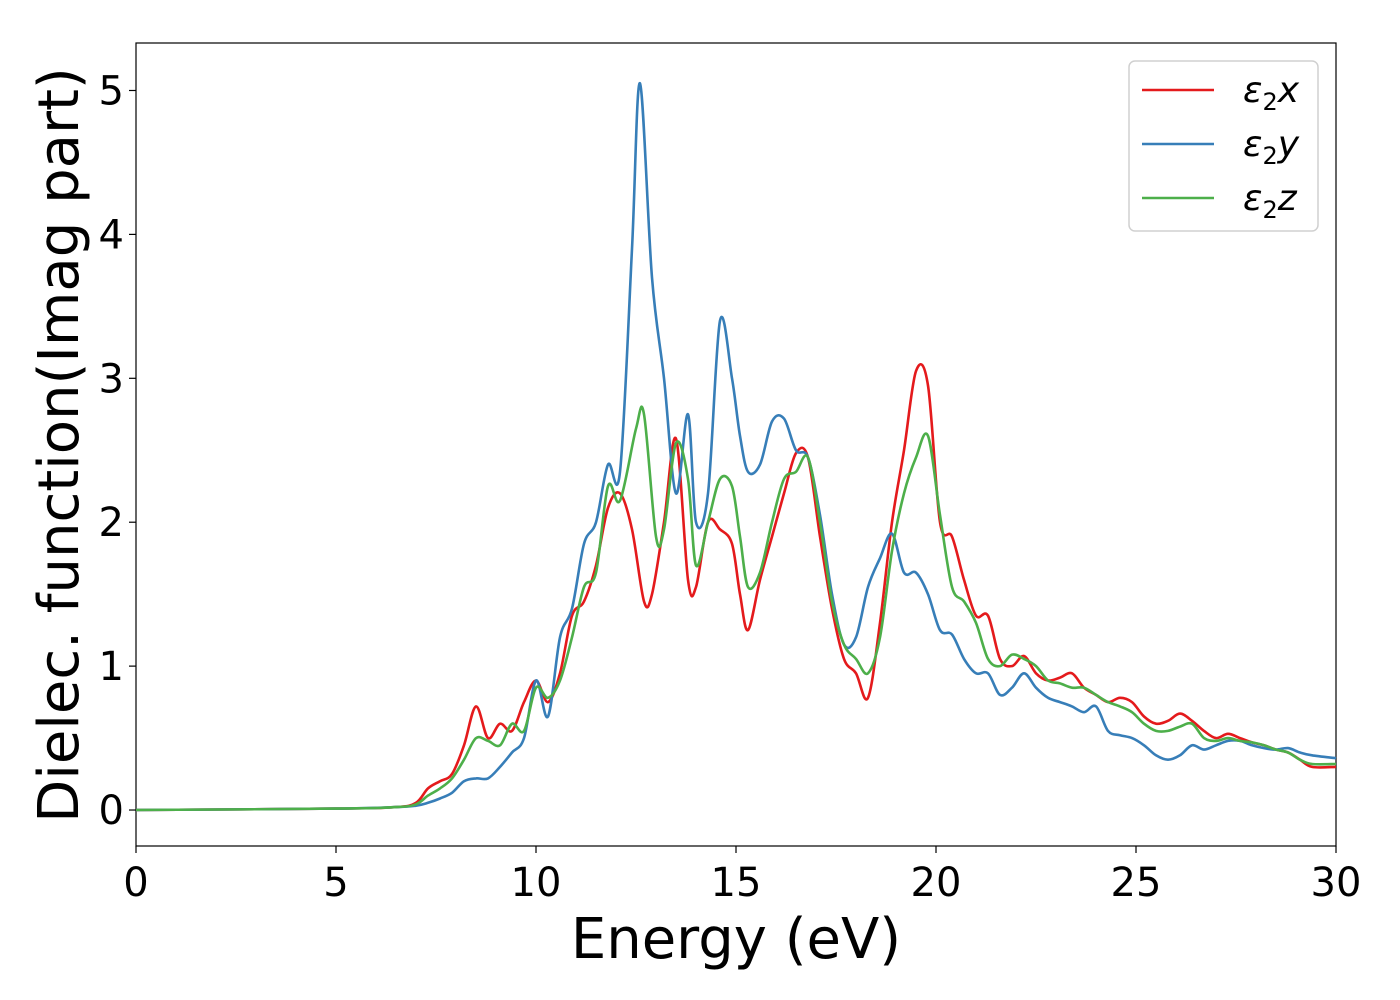 The height and width of the screenshot is (1000, 1400). I want to click on x-axis: 0 5 10 15 20 25 30, so click(742, 876).